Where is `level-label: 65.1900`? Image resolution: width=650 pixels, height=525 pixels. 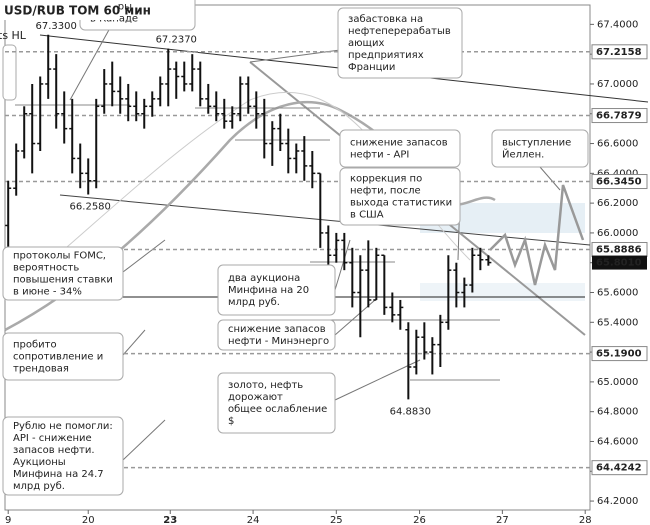
level-label: 65.1900 is located at coordinates (619, 354).